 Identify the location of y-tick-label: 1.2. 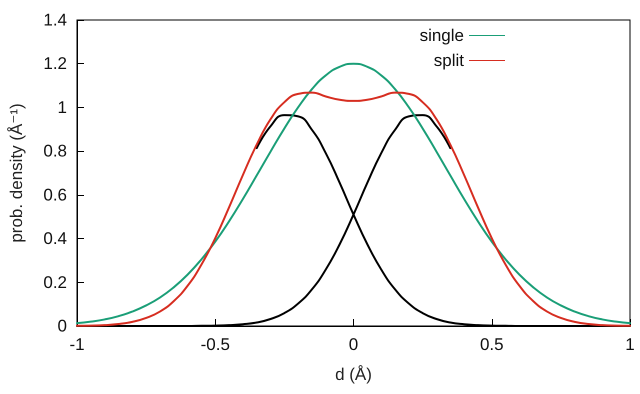
(55, 64).